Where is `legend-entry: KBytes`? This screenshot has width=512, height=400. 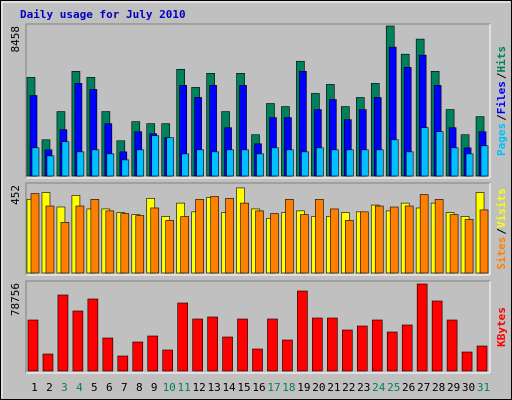 legend-entry: KBytes is located at coordinates (501, 327).